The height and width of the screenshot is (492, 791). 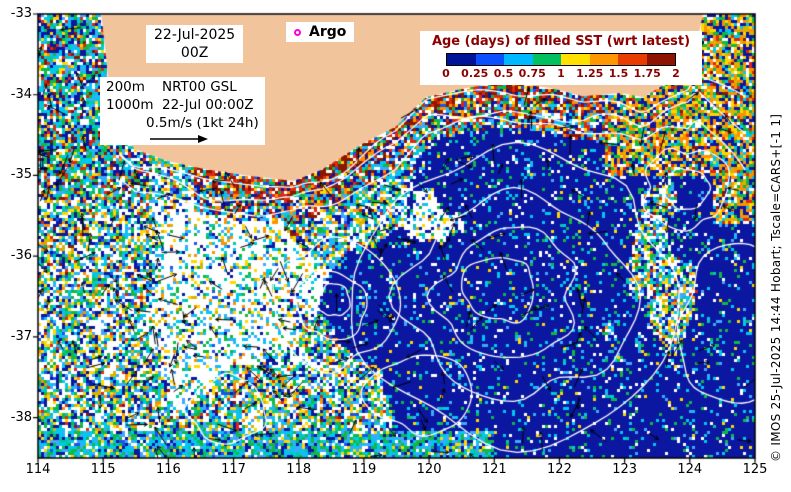 What do you see at coordinates (429, 469) in the screenshot?
I see `x-tick-label: 120` at bounding box center [429, 469].